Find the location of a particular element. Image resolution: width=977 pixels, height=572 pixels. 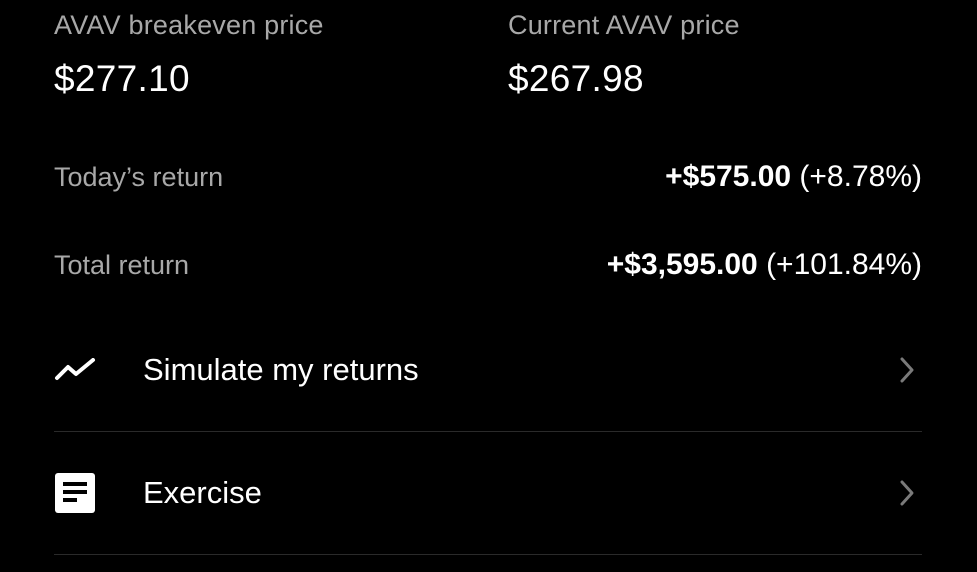

total-return-row: Total return +$3,595.00 (+101.84%) is located at coordinates (488, 265).